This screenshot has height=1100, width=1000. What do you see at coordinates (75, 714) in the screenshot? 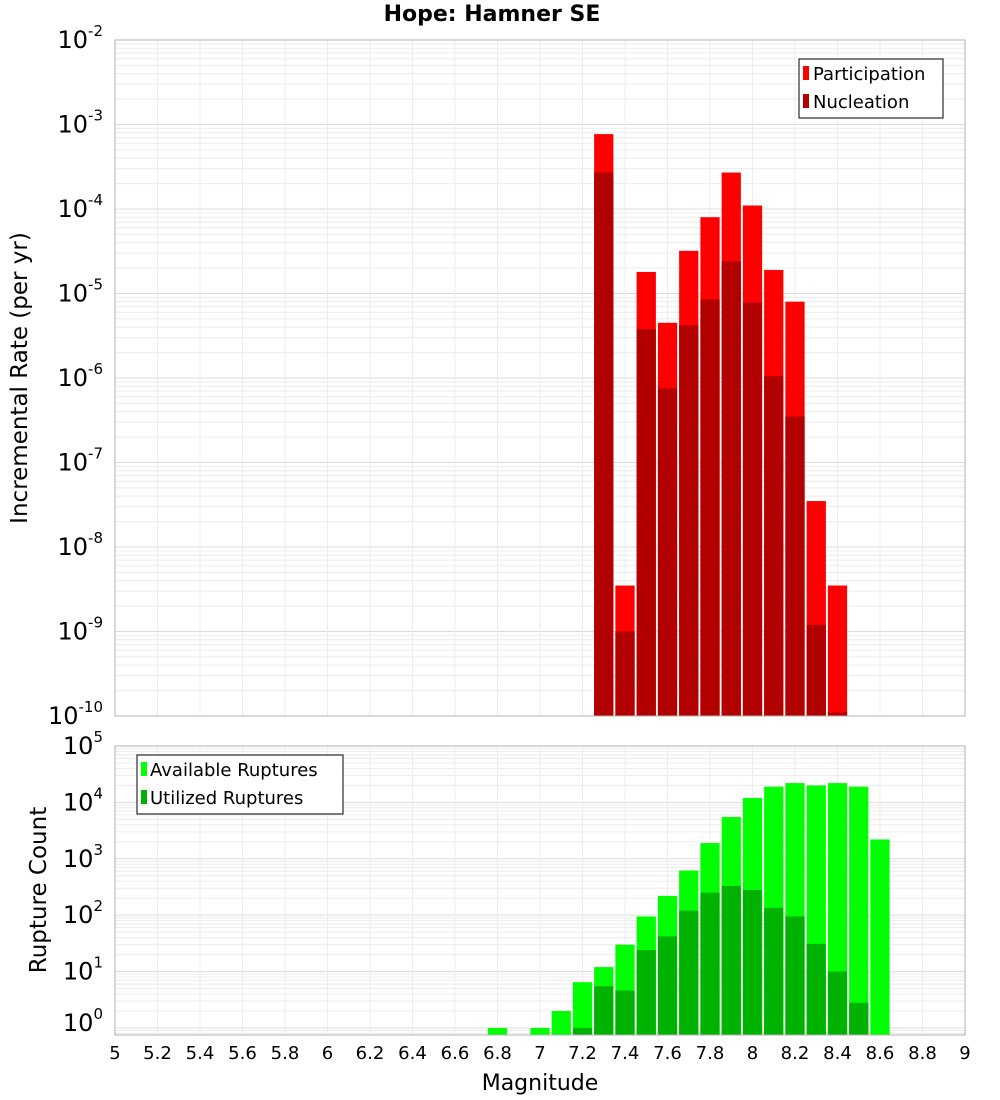
I see `rate-y-tick-label: 10⁻¹⁰` at bounding box center [75, 714].